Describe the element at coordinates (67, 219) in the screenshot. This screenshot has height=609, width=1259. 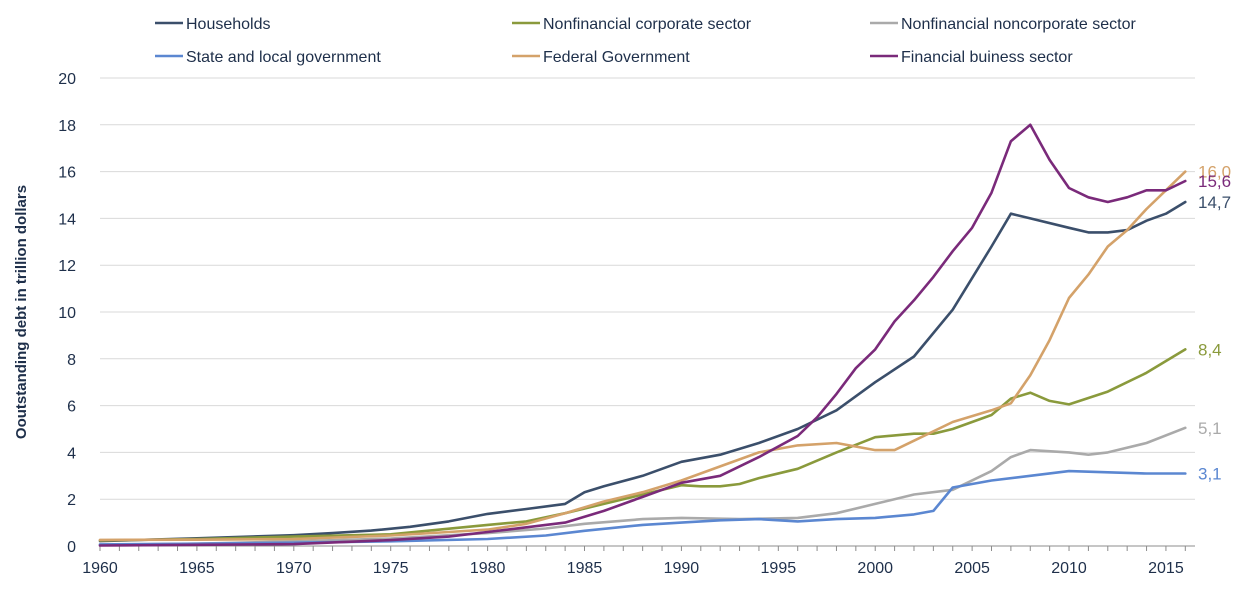
I see `y-tick-label: 14` at that location.